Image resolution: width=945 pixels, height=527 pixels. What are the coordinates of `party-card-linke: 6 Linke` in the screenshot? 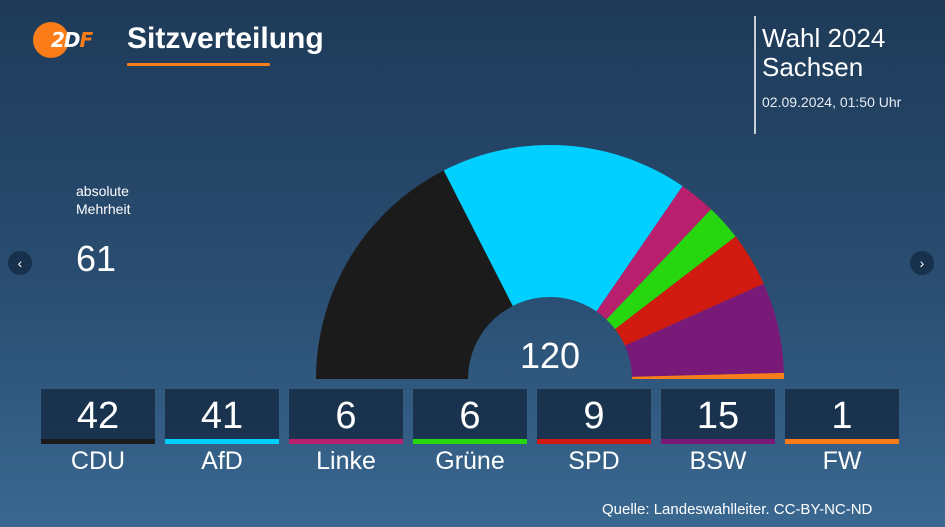 It's located at (346, 432).